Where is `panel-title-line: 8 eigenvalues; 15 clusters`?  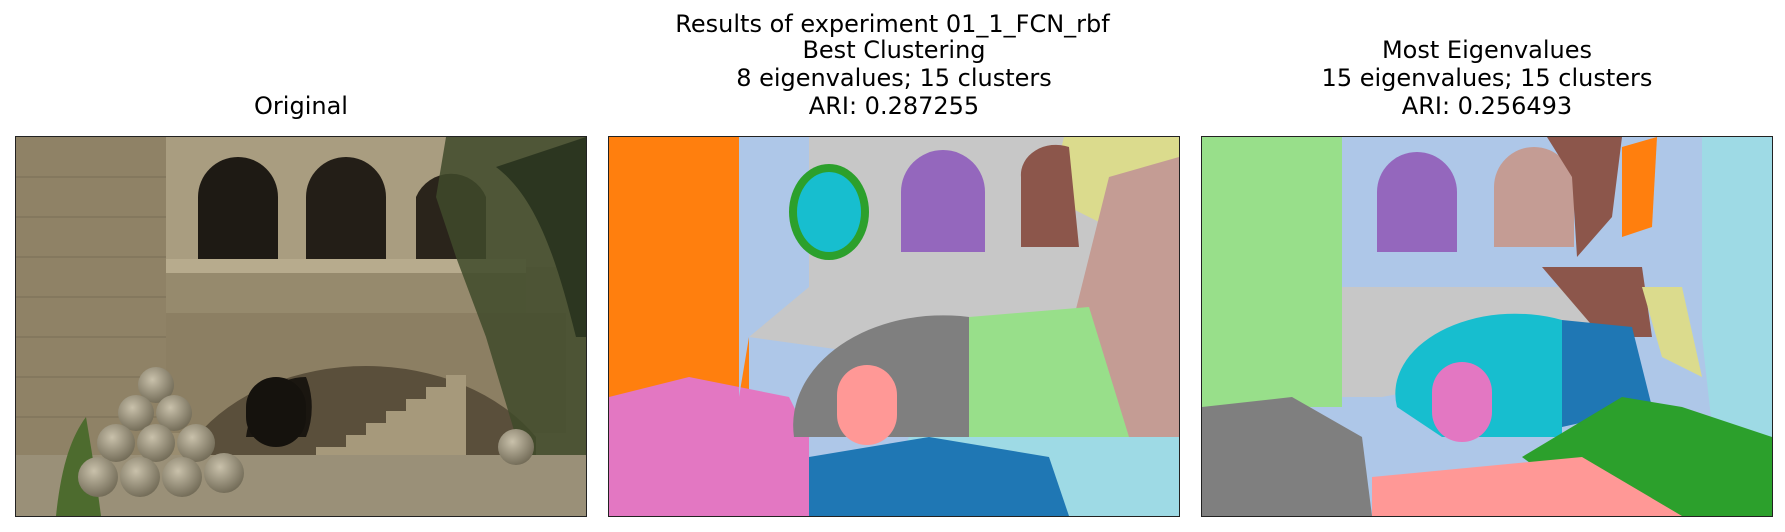 panel-title-line: 8 eigenvalues; 15 clusters is located at coordinates (894, 78).